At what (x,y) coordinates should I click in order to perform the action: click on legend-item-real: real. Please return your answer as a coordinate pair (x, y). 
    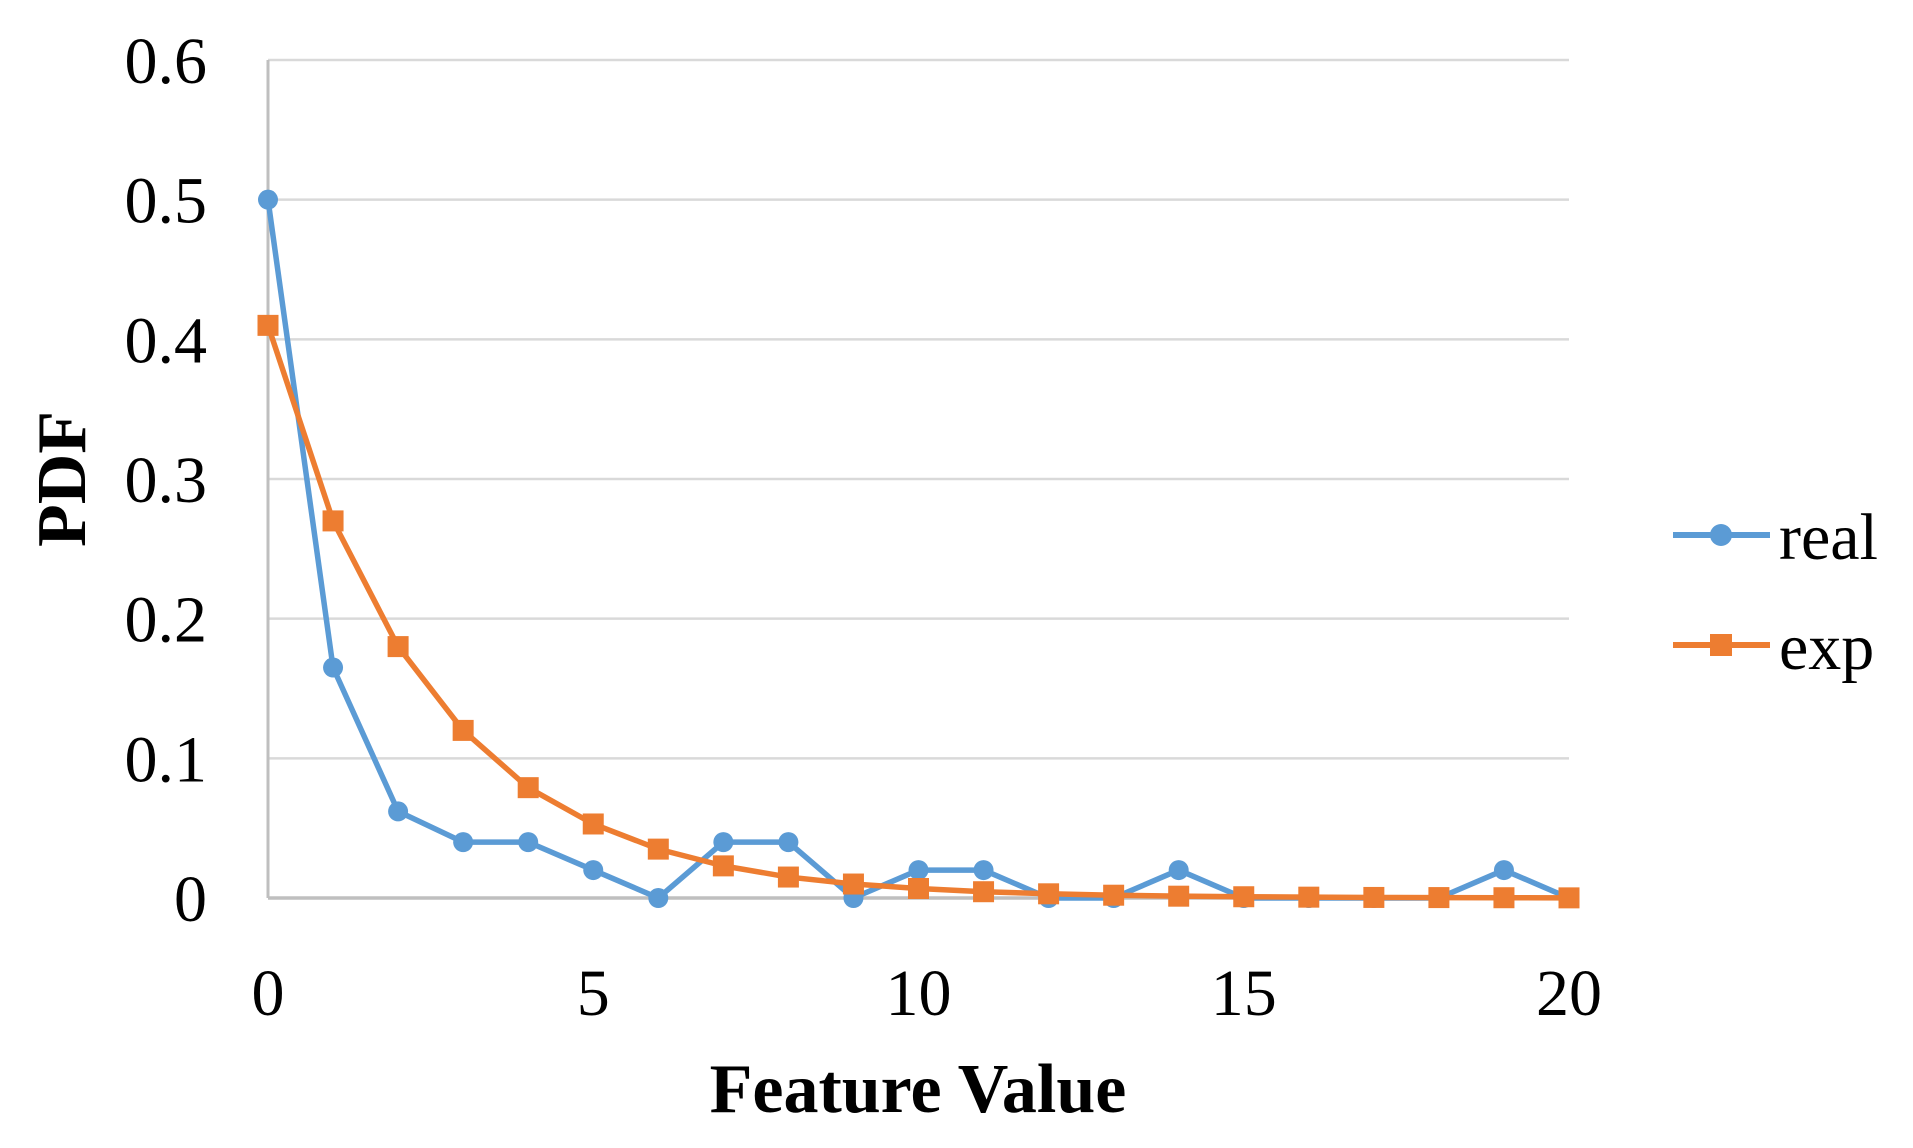
    Looking at the image, I should click on (1775, 537).